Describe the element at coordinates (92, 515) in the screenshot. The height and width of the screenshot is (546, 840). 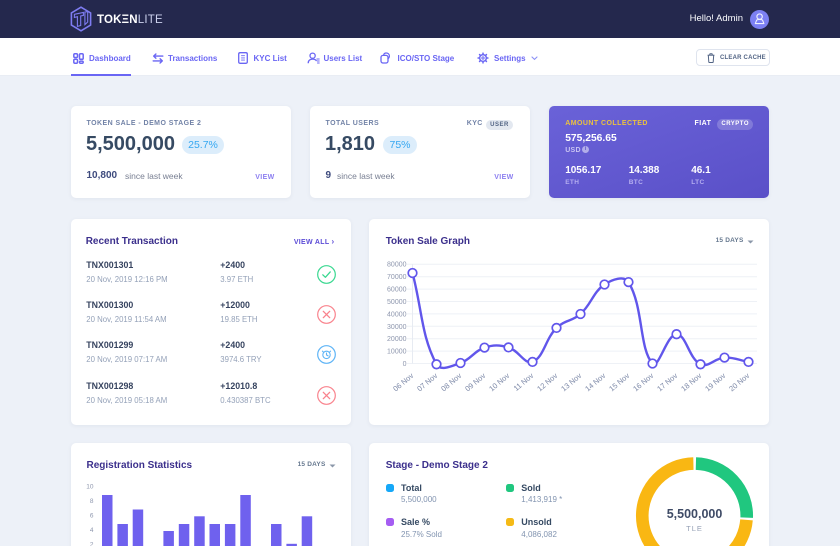
I see `svg-text: 6` at that location.